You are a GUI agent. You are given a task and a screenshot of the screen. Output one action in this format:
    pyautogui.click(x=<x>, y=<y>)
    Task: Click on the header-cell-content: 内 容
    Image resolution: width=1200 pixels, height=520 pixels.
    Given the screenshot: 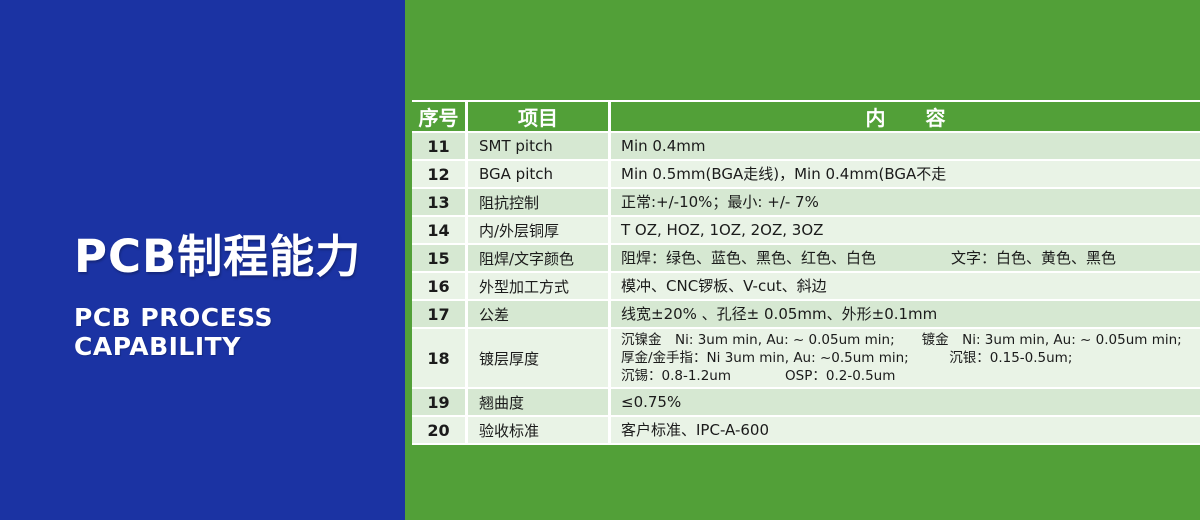 What is the action you would take?
    pyautogui.click(x=905, y=116)
    